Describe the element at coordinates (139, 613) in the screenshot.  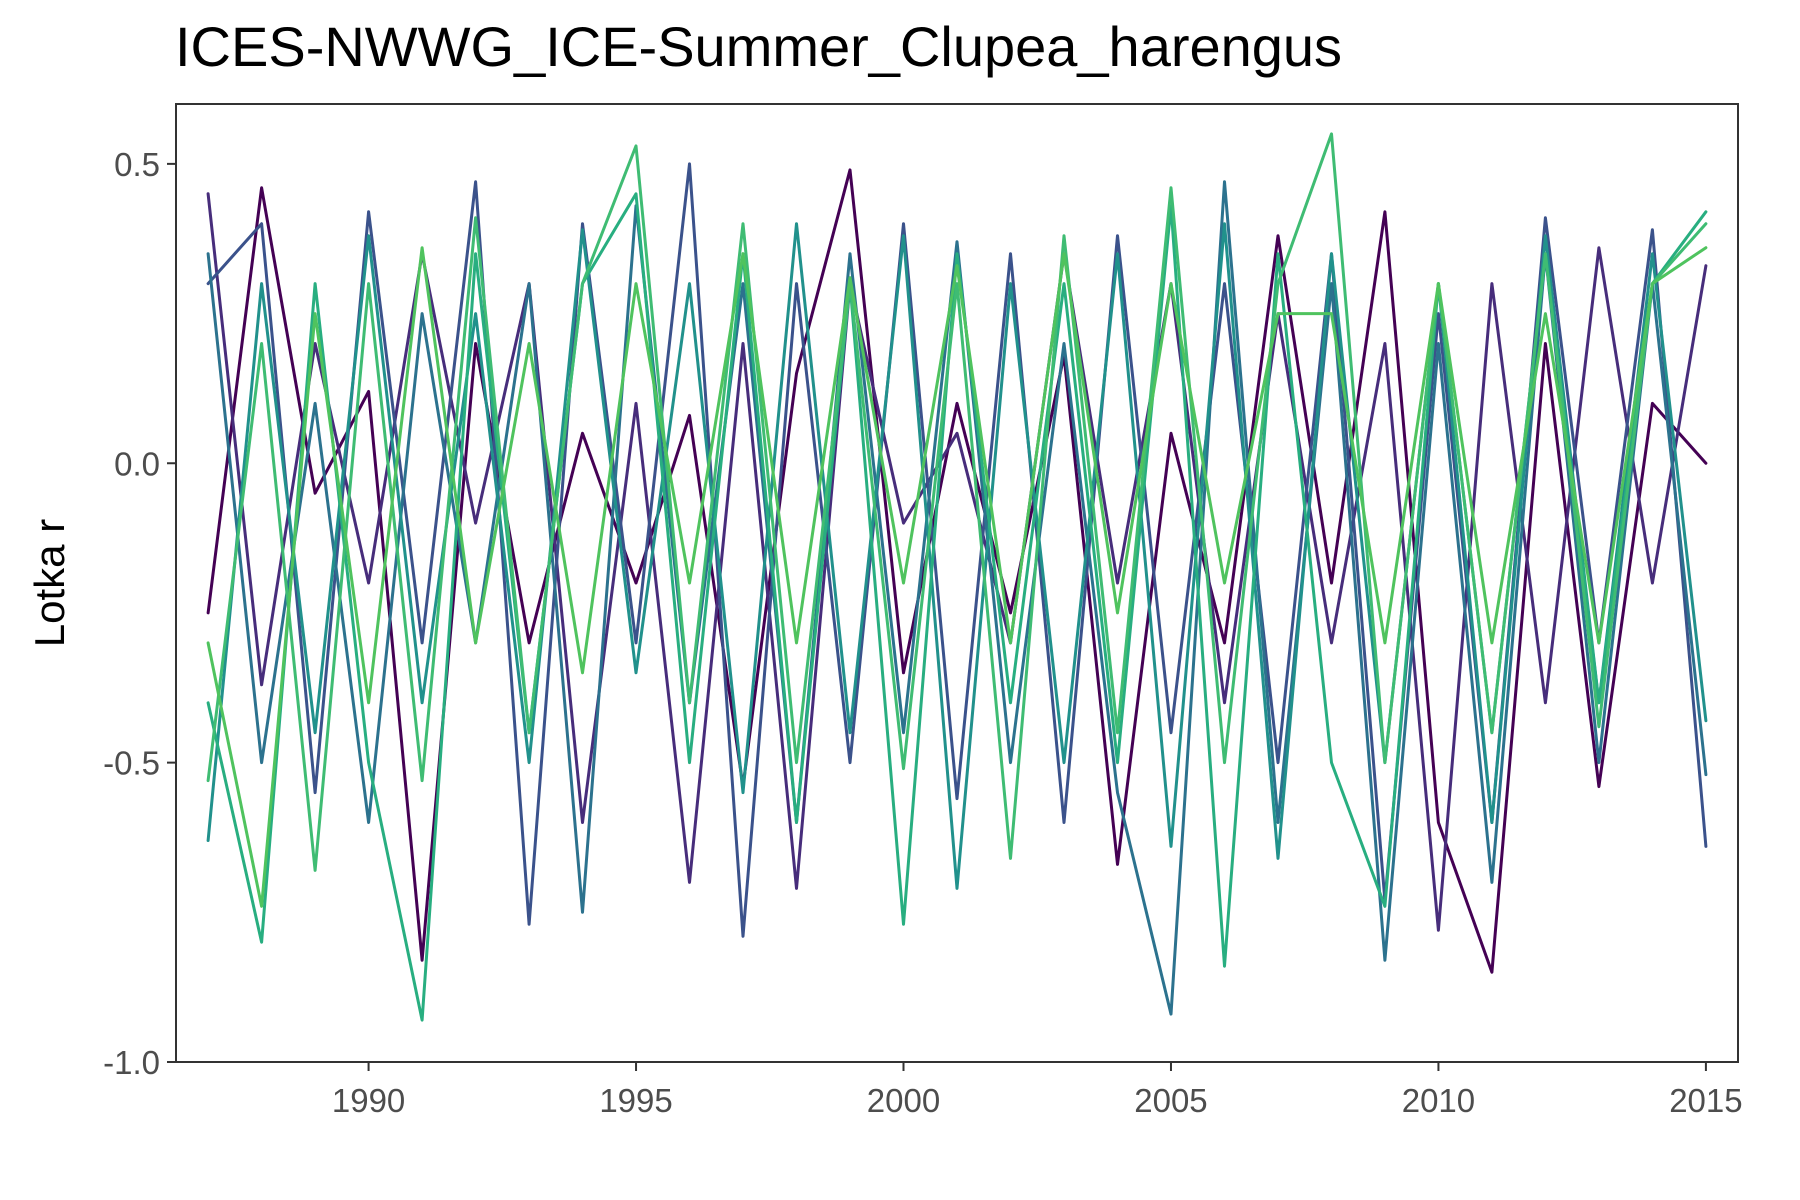
I see `y-axis: 0.5 0.0 -0.5 -1.0` at that location.